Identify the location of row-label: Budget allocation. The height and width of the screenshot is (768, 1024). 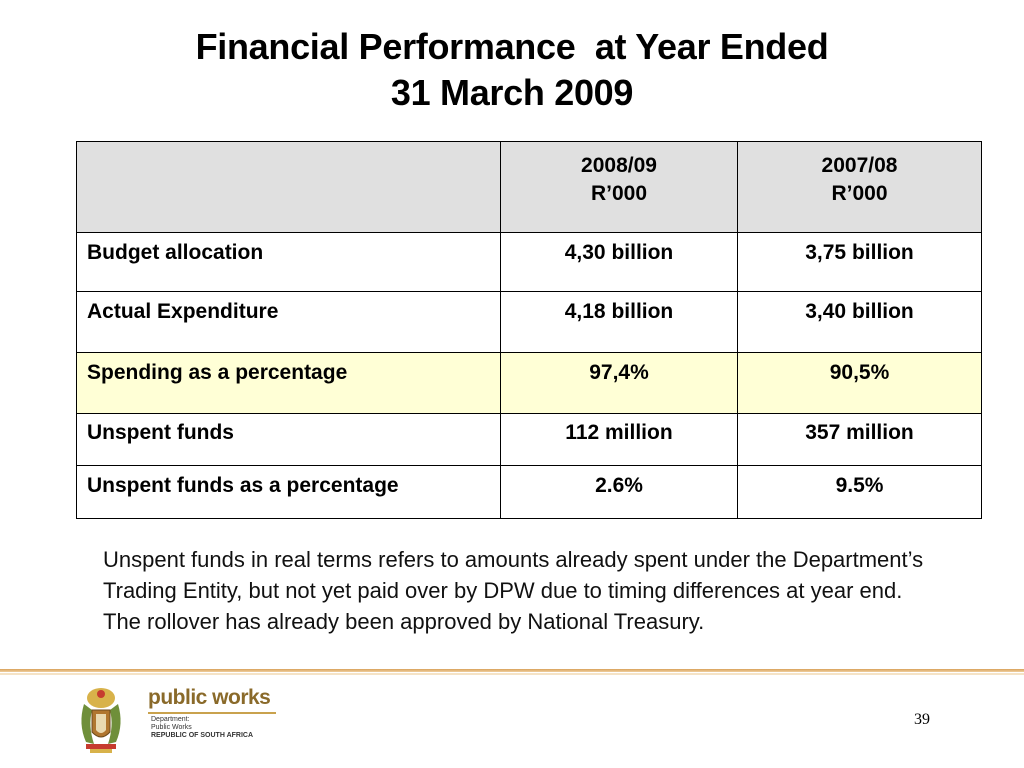
(288, 262).